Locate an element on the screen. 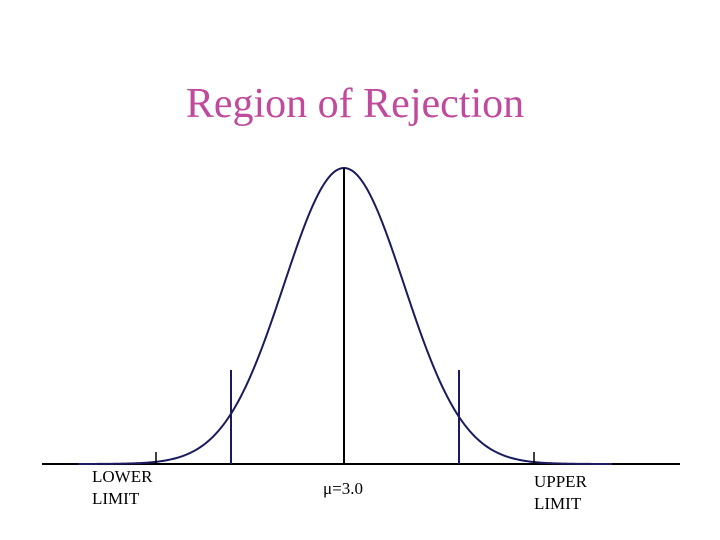 This screenshot has height=540, width=720. upper-limit-line1: UPPER is located at coordinates (560, 481).